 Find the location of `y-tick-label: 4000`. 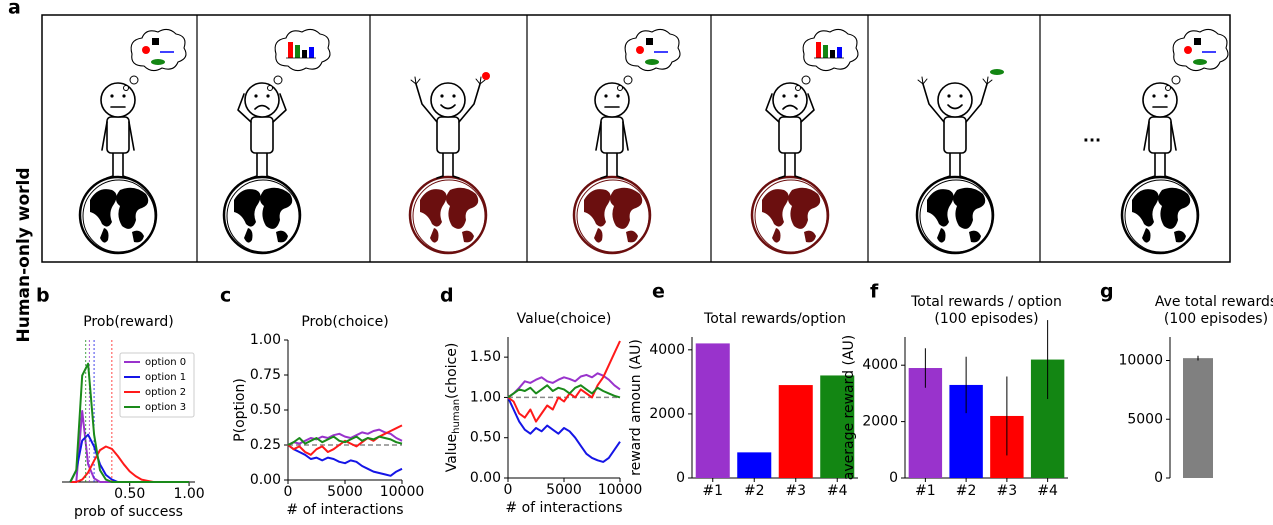

y-tick-label: 4000 is located at coordinates (667, 350).